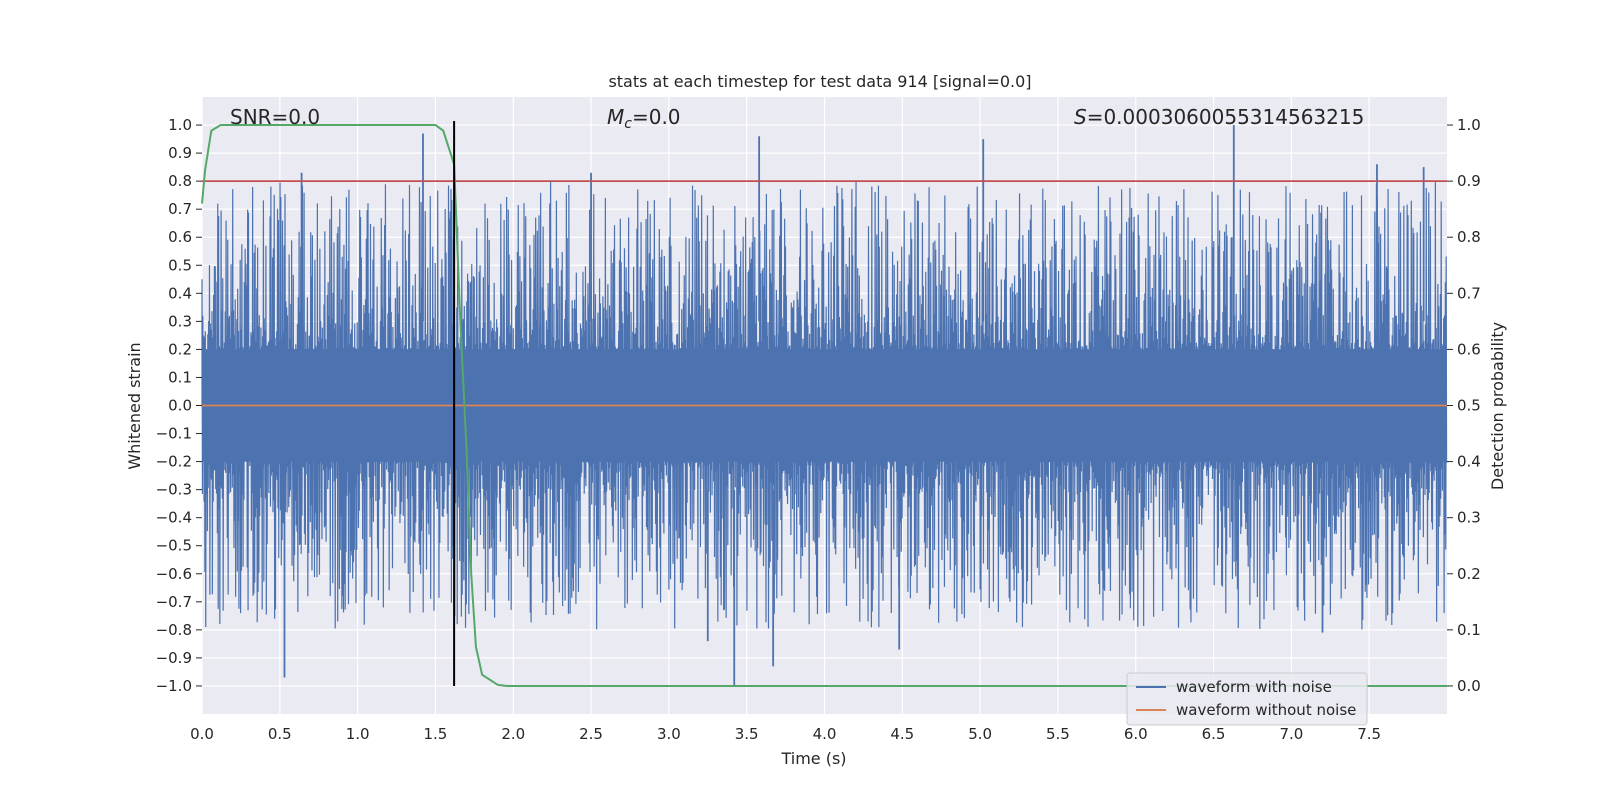  Describe the element at coordinates (1080, 117) in the screenshot. I see `s-symbol: S` at that location.